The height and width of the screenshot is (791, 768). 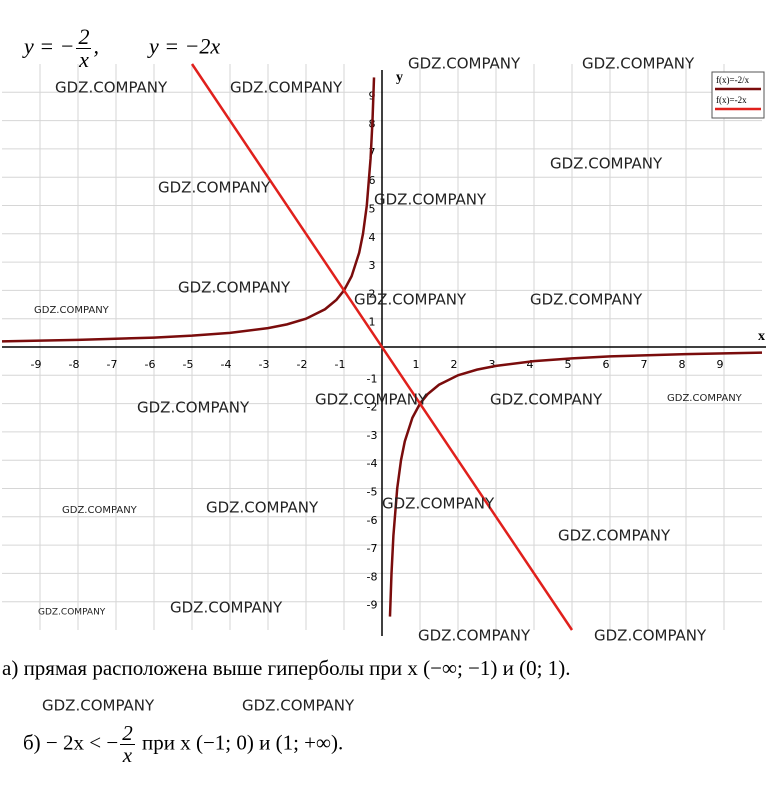 I want to click on x-tick-label: -5, so click(x=188, y=364).